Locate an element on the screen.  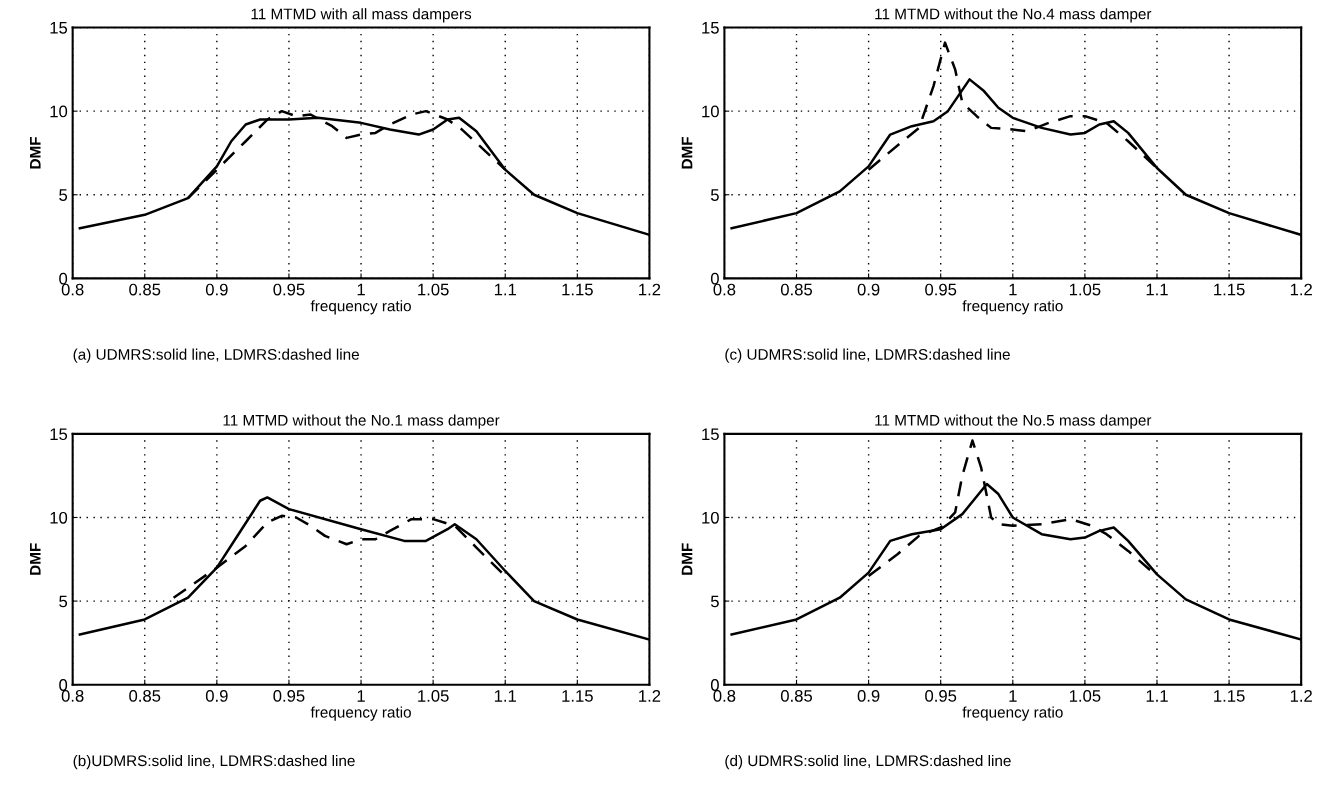
text: (a) UDMRS:solid line, LDMRS:dashed line is located at coordinates (216, 355).